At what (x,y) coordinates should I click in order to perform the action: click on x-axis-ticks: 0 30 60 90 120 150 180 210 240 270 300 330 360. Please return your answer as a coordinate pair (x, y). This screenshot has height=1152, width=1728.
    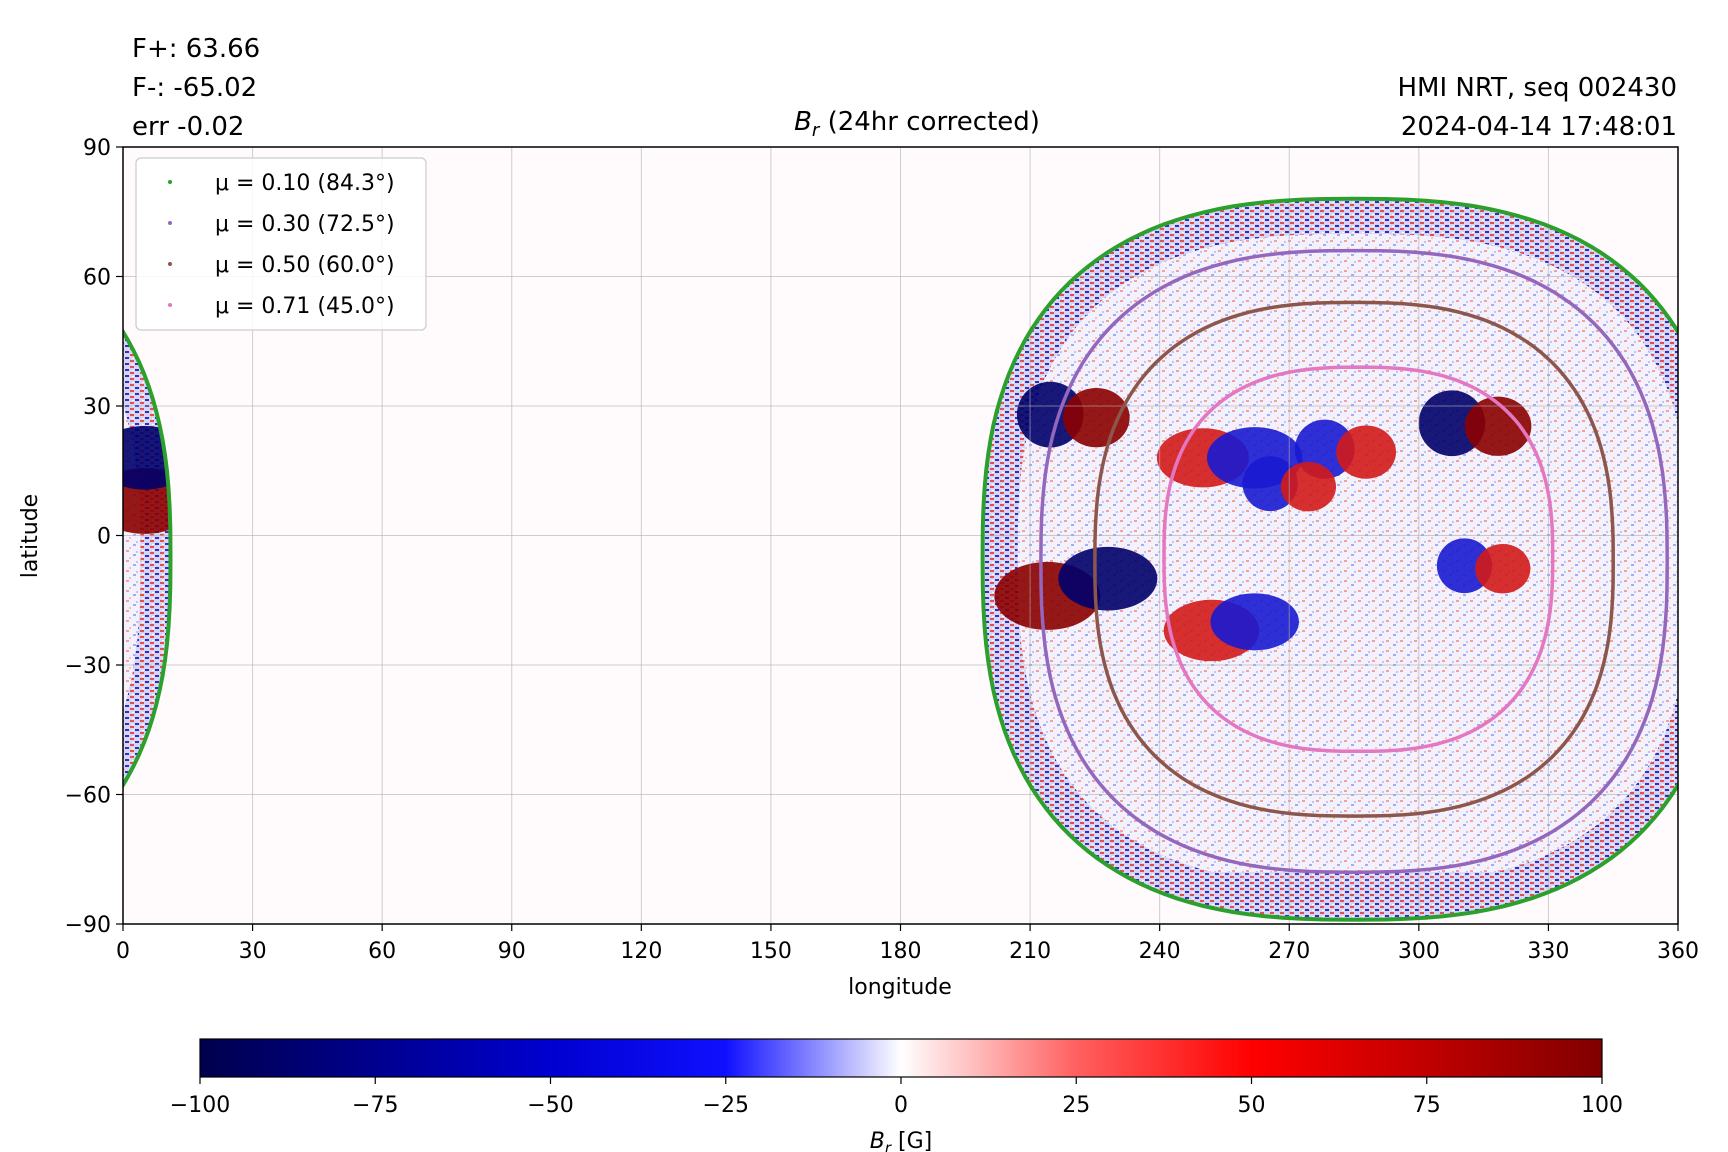
    Looking at the image, I should click on (907, 944).